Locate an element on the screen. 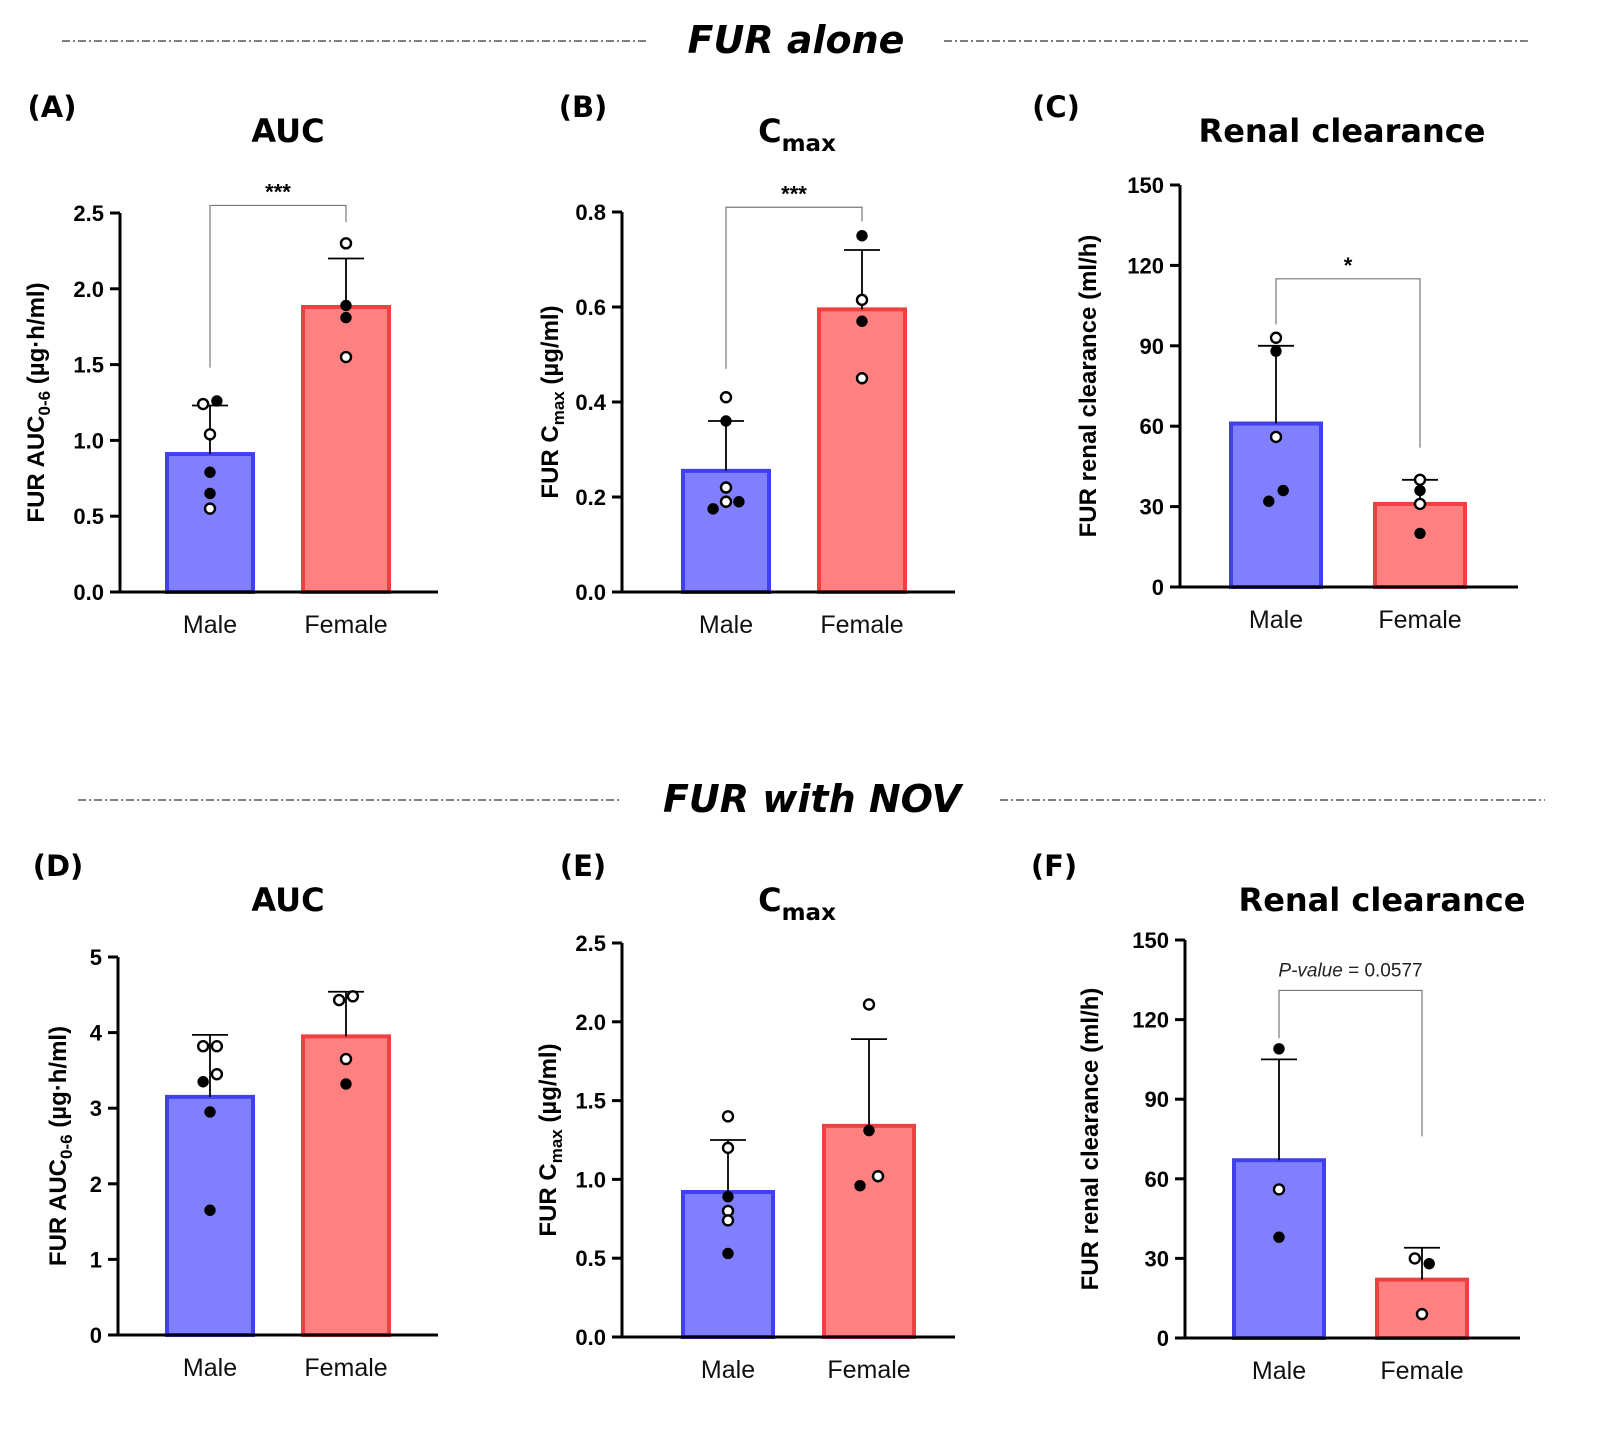 This screenshot has width=1604, height=1437. y-axis-label-subscript: max is located at coordinates (558, 408).